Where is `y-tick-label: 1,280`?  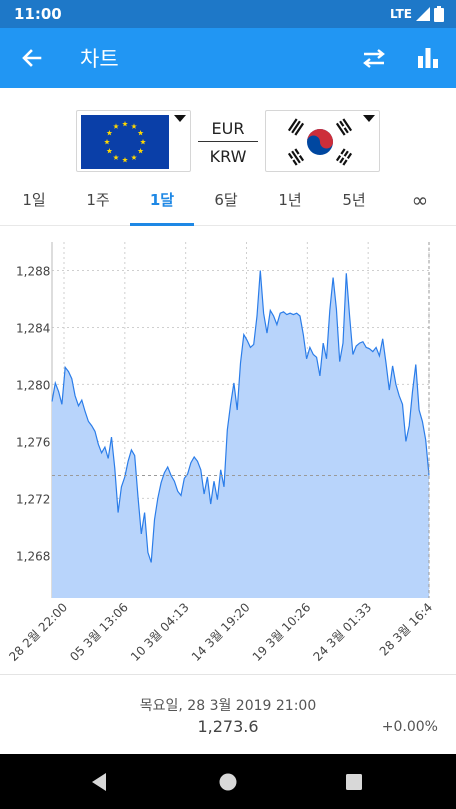
y-tick-label: 1,280 is located at coordinates (33, 385).